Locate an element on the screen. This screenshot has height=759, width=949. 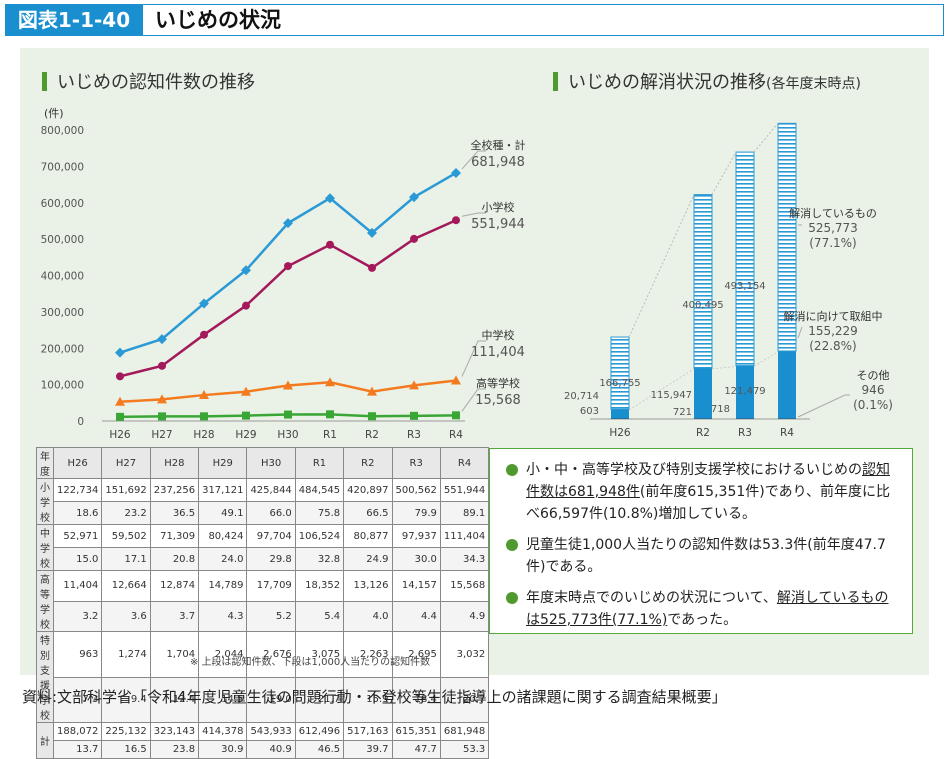
column-header: R2 is located at coordinates (368, 463).